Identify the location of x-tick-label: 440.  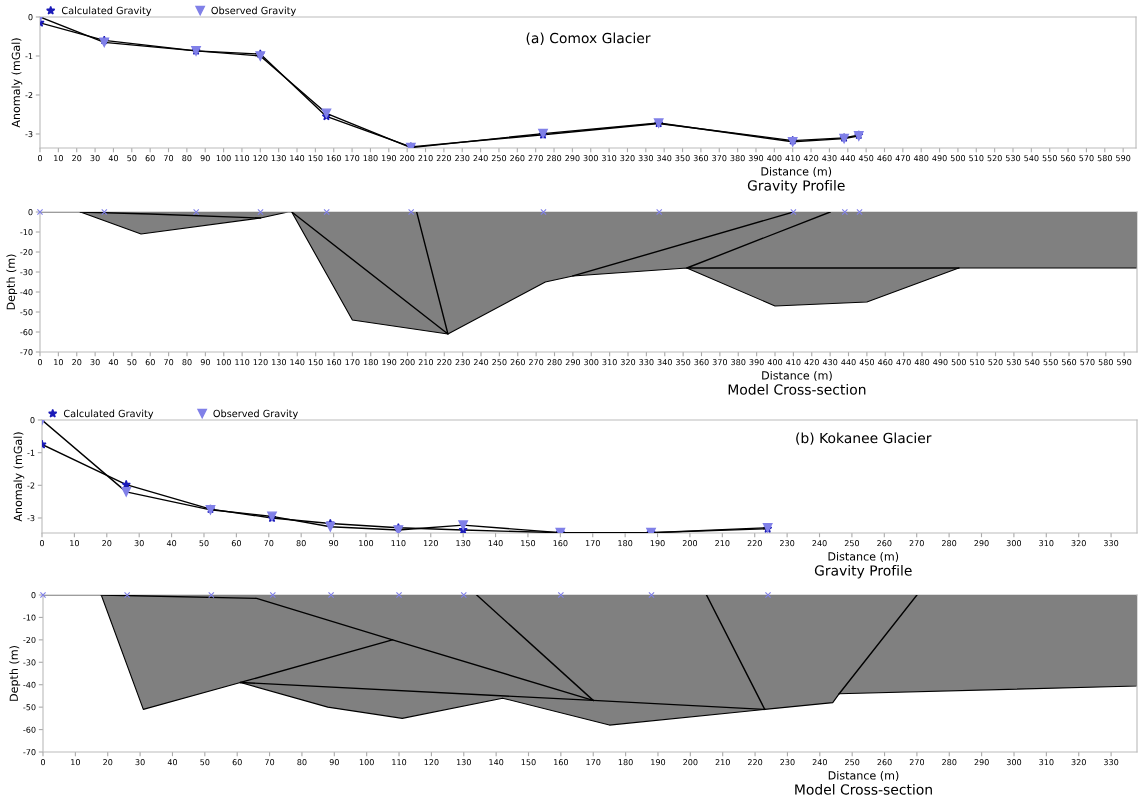
(848, 362).